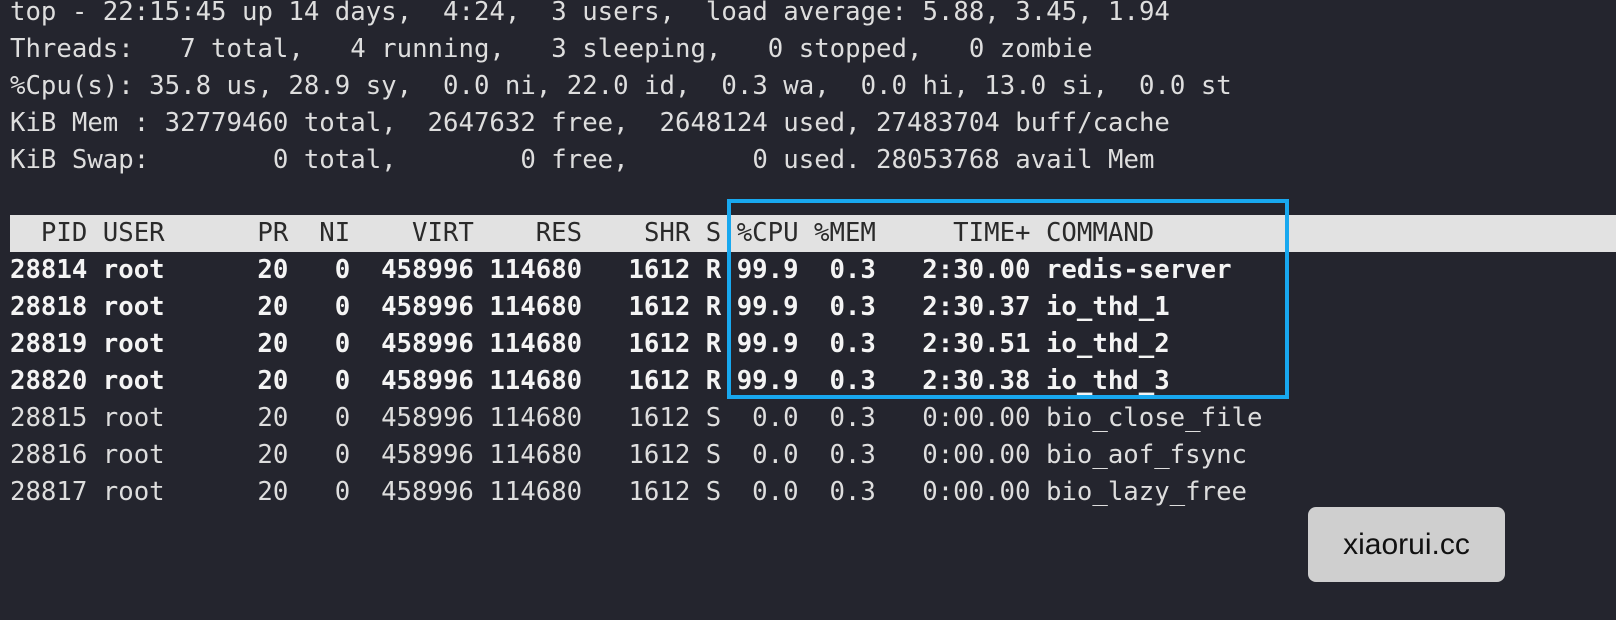  I want to click on cell-time: 2:30.37, so click(976, 307).